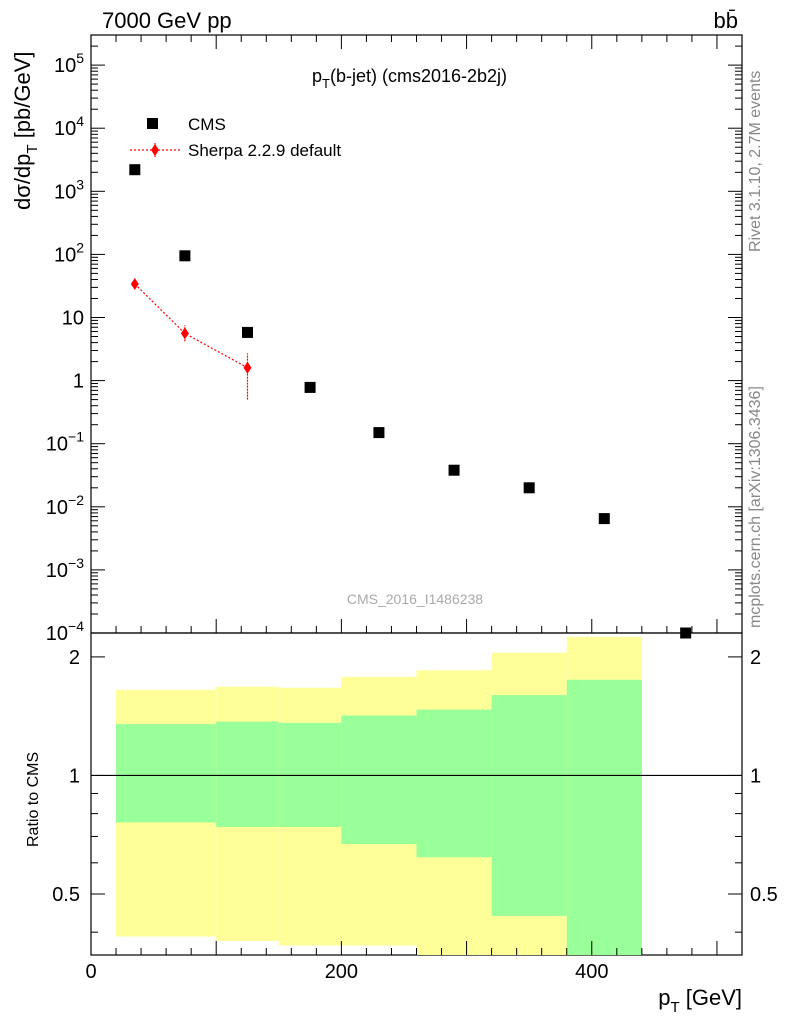 The width and height of the screenshot is (786, 1024). Describe the element at coordinates (80, 121) in the screenshot. I see `y-tick-label-exp: 4` at that location.